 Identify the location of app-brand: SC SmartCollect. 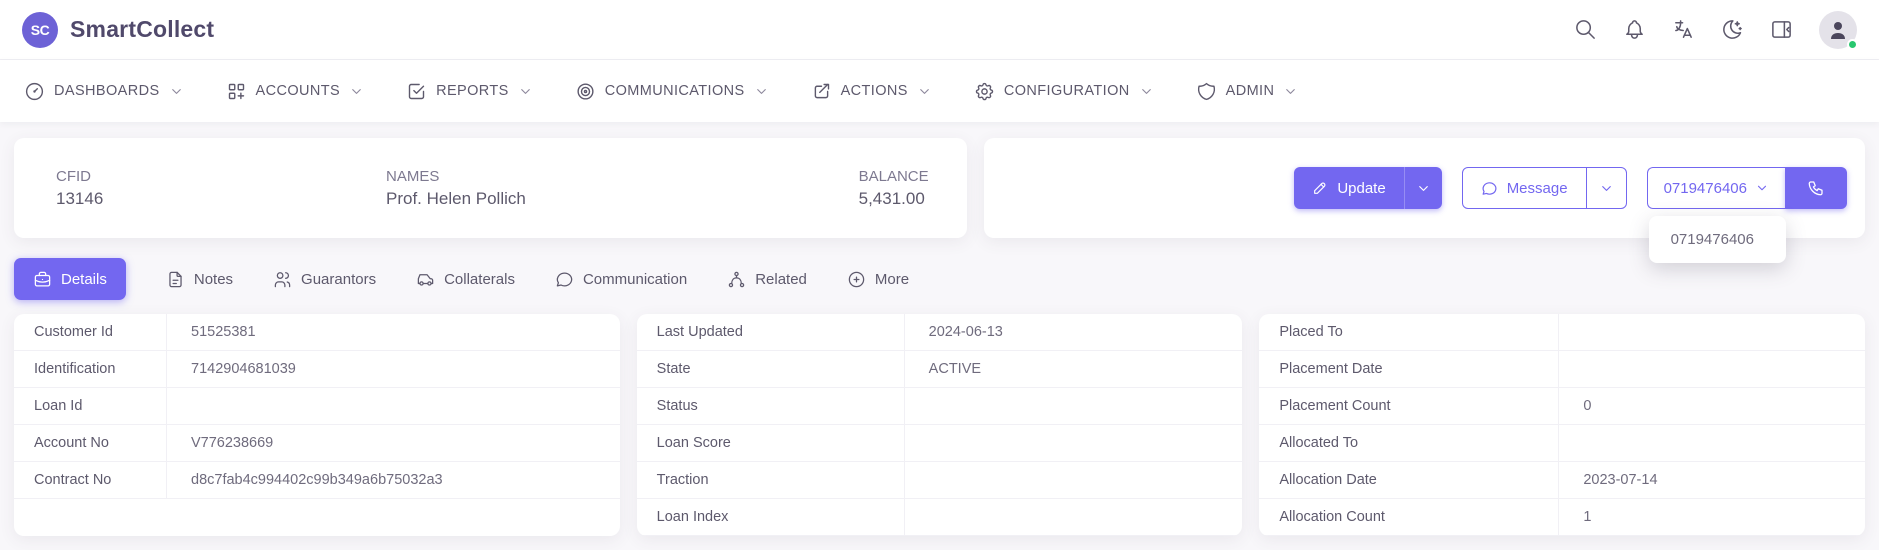
(118, 29).